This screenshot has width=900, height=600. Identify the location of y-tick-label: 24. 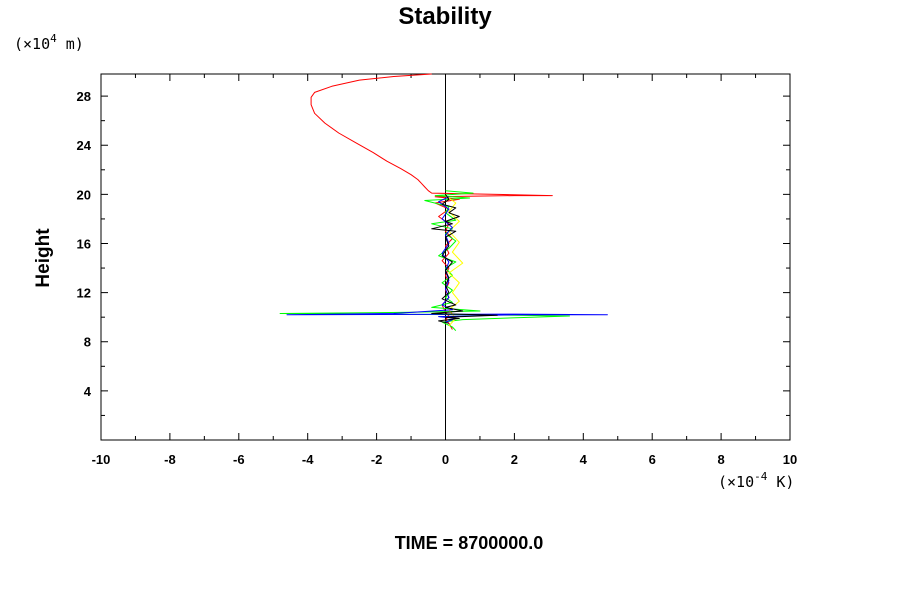
(84, 145).